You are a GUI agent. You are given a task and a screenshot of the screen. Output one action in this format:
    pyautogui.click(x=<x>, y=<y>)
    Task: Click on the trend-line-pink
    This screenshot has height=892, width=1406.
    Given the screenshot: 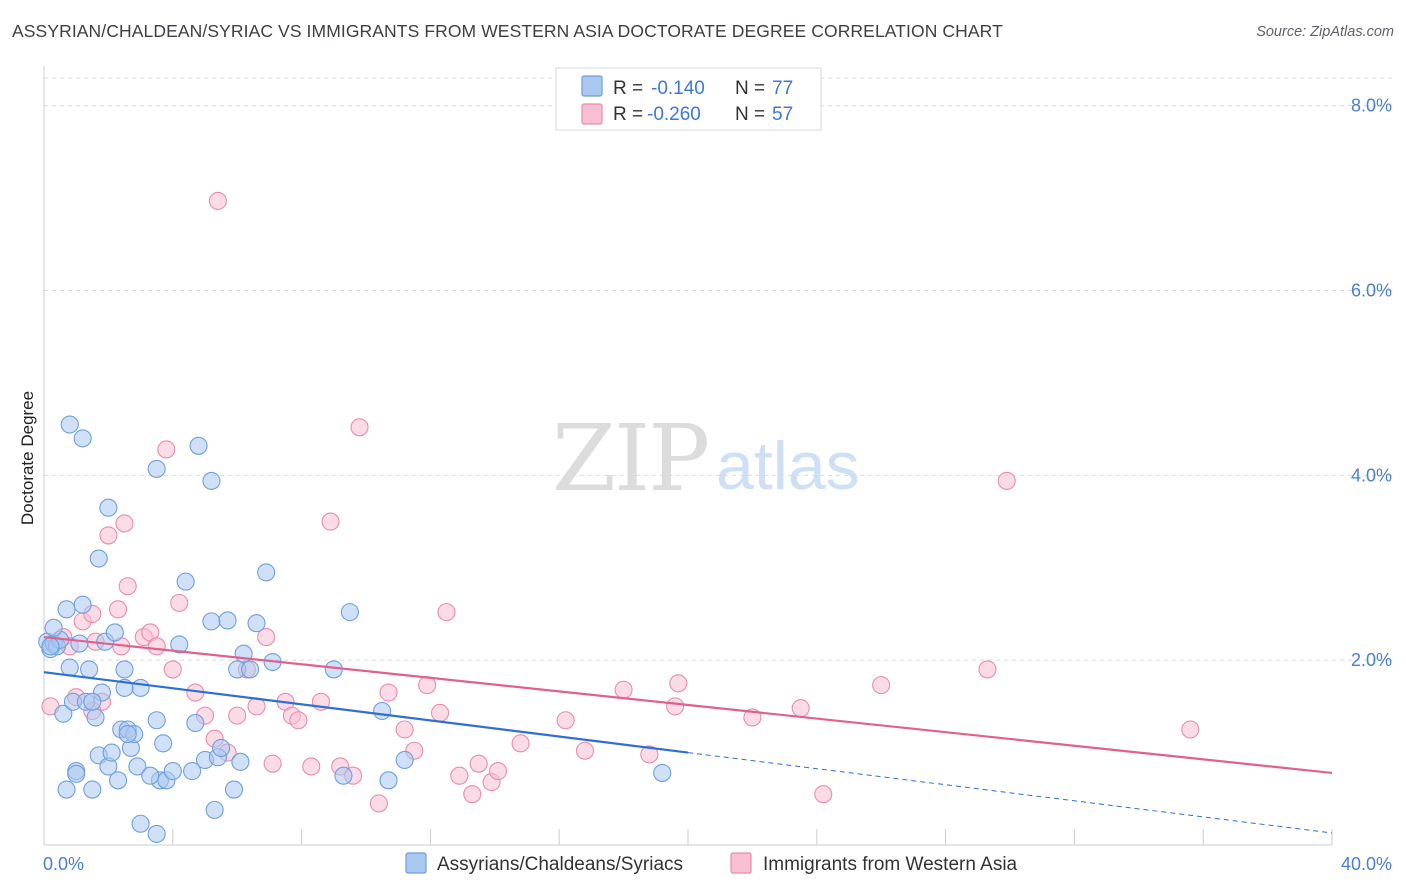 What is the action you would take?
    pyautogui.click(x=688, y=705)
    